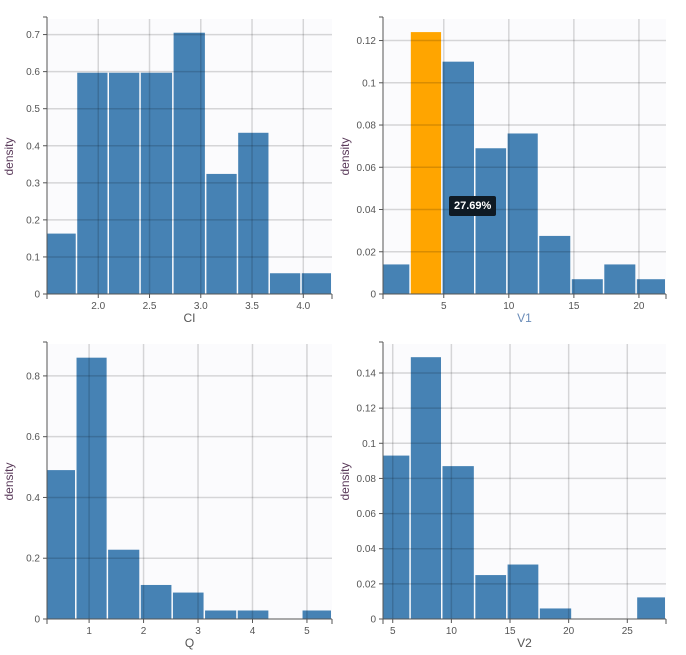  What do you see at coordinates (150, 306) in the screenshot?
I see `x-tick-label: 2.5` at bounding box center [150, 306].